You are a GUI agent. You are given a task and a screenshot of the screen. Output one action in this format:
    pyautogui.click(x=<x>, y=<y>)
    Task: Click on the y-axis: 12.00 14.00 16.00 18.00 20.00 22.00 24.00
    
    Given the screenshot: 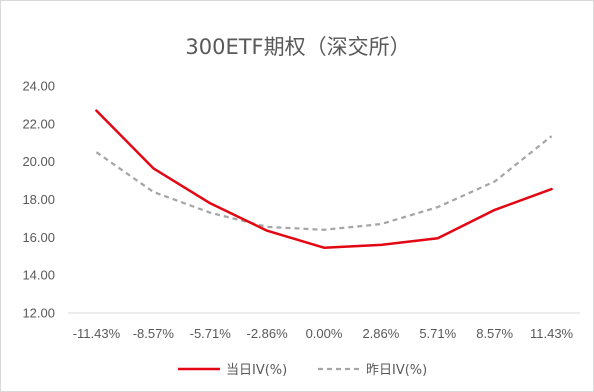 What is the action you would take?
    pyautogui.click(x=38, y=200)
    